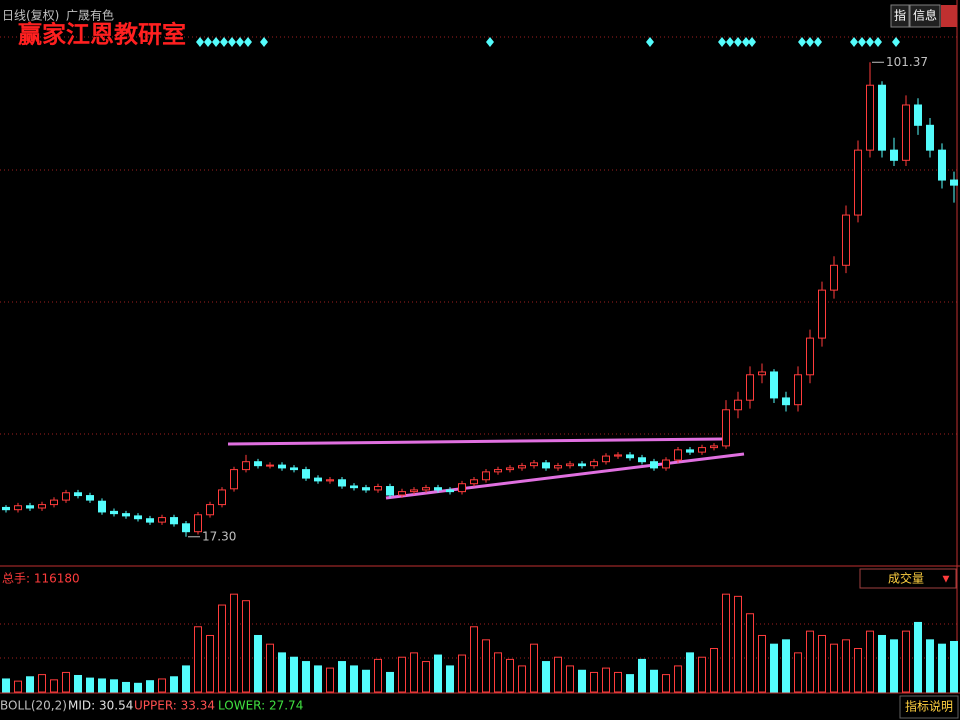 The image size is (960, 720). What do you see at coordinates (174, 706) in the screenshot?
I see `indicator-upper: UPPER: 33.34` at bounding box center [174, 706].